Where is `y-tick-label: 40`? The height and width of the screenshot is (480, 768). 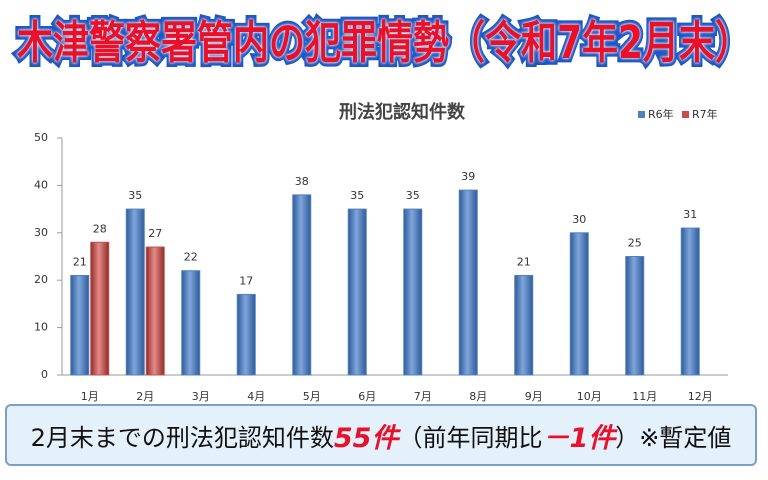 y-tick-label: 40 is located at coordinates (41, 184).